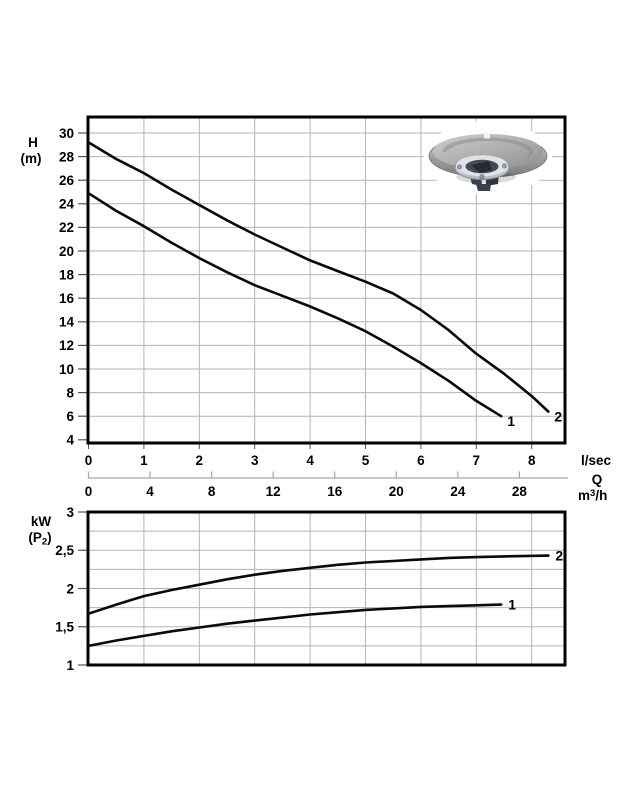 The height and width of the screenshot is (800, 630). I want to click on m3h-tick-label: 8, so click(212, 491).